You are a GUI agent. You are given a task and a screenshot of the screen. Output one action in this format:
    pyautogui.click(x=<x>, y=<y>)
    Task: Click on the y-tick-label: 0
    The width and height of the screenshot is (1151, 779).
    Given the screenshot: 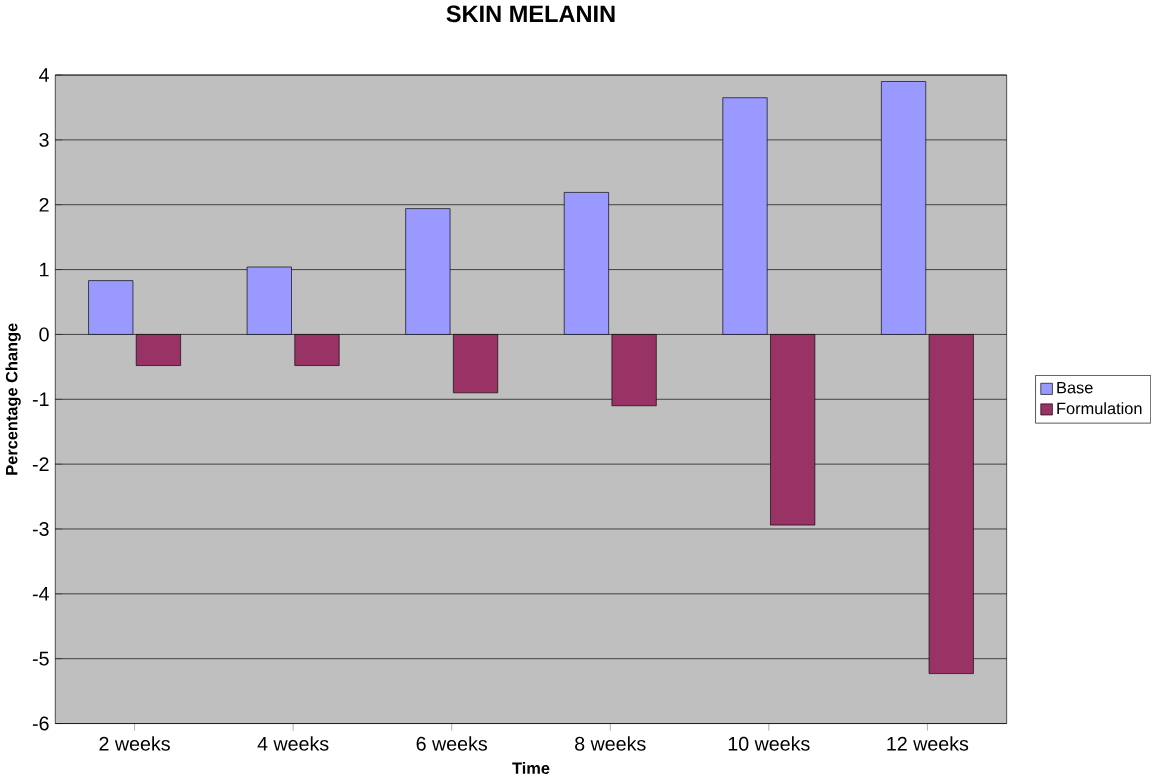 What is the action you would take?
    pyautogui.click(x=44, y=334)
    